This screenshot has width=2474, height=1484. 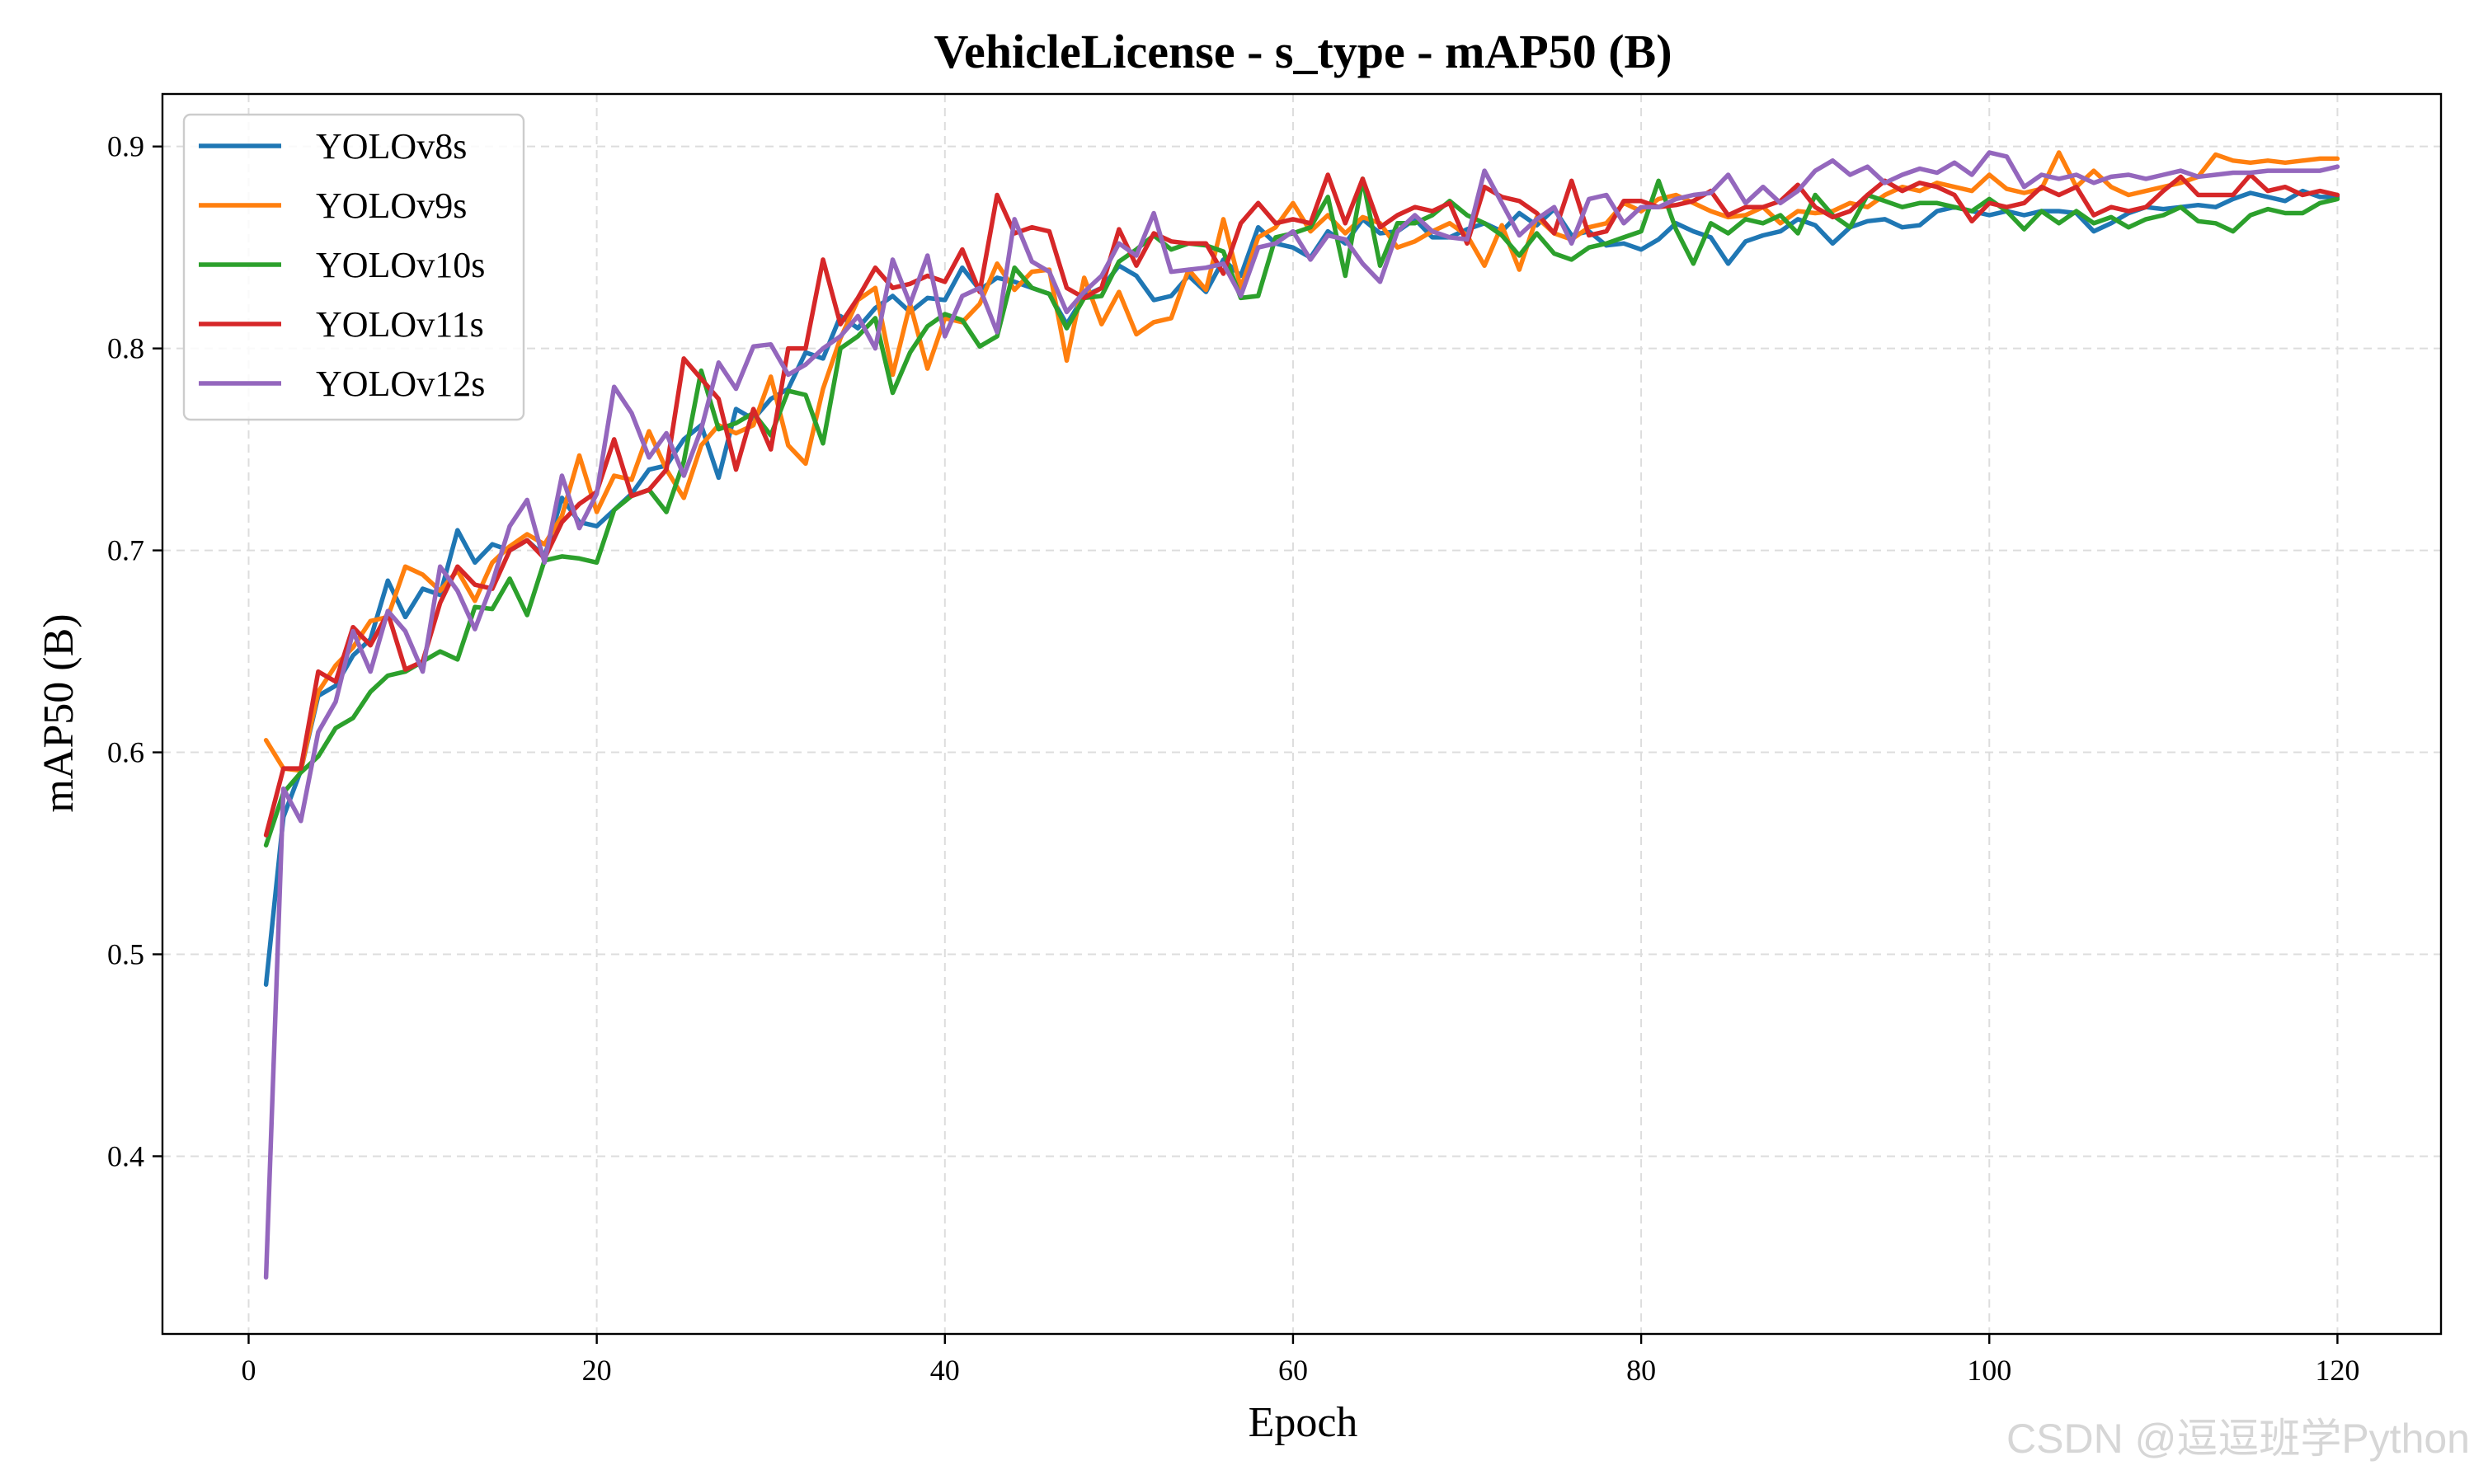 I want to click on y-tick-label: 0.6, so click(x=125, y=752).